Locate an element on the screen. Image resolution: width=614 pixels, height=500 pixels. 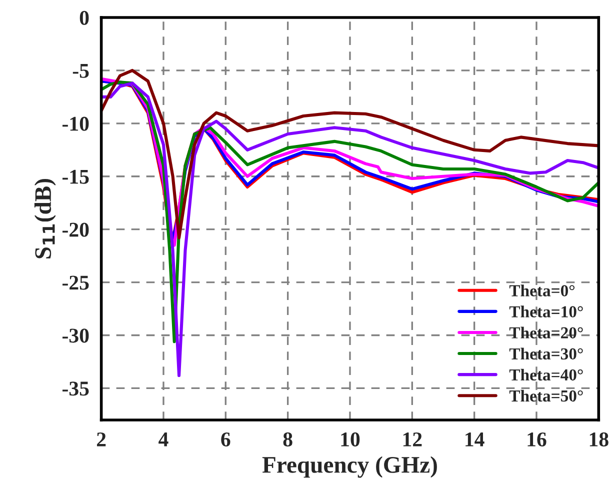
y-tick-label: -30 is located at coordinates (75, 335).